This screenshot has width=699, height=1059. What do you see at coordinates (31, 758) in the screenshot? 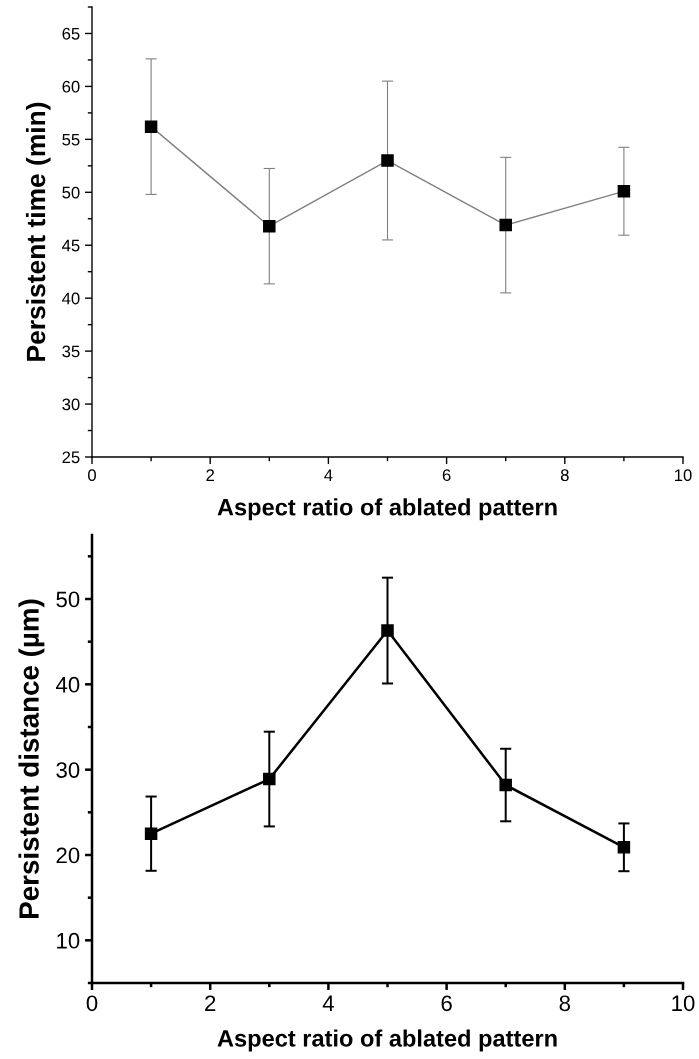
I see `y-axis-title: Persistent distance (µm)` at bounding box center [31, 758].